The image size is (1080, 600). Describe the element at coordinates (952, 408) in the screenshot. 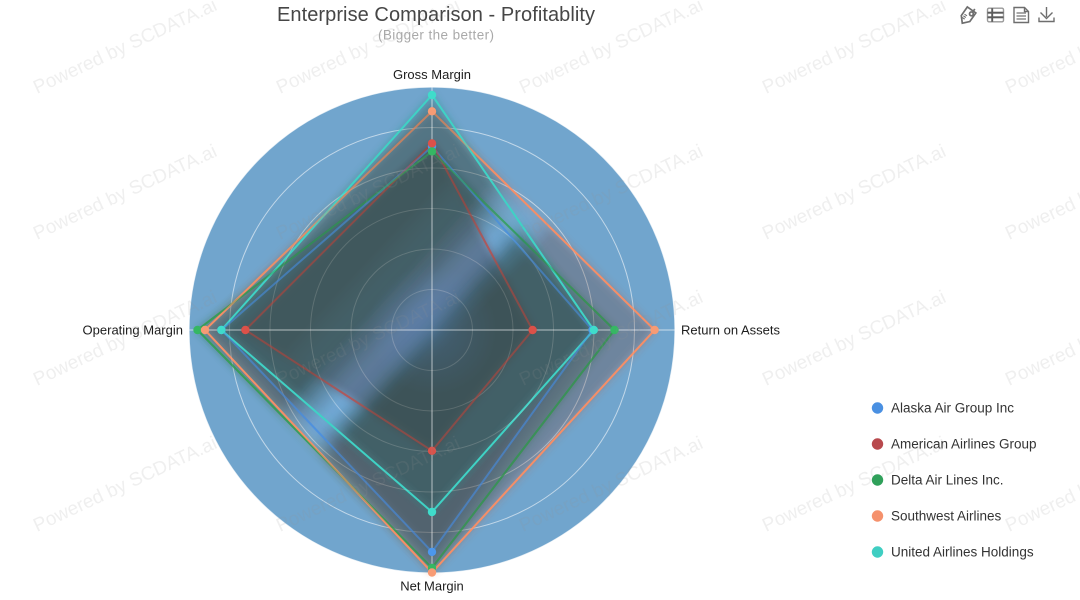

I see `svg-text: Alaska Air Group Inc` at that location.